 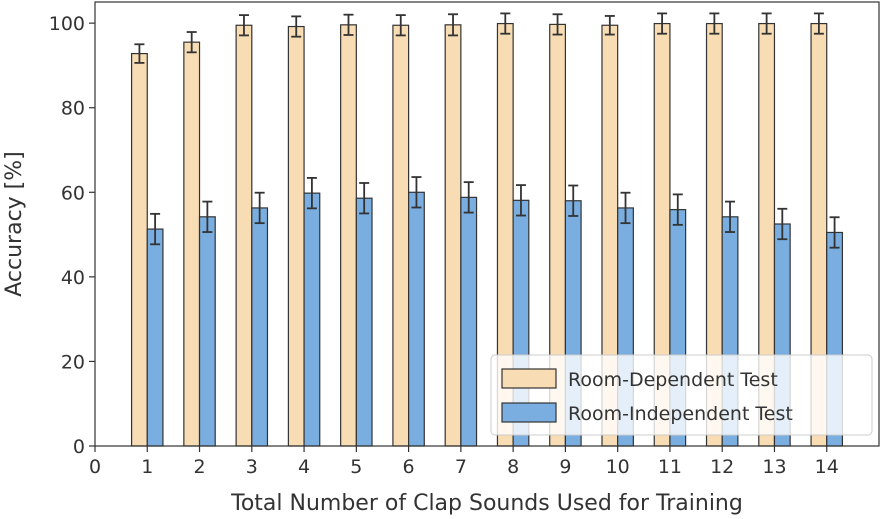 What do you see at coordinates (252, 467) in the screenshot?
I see `x-tick-label-3: 3` at bounding box center [252, 467].